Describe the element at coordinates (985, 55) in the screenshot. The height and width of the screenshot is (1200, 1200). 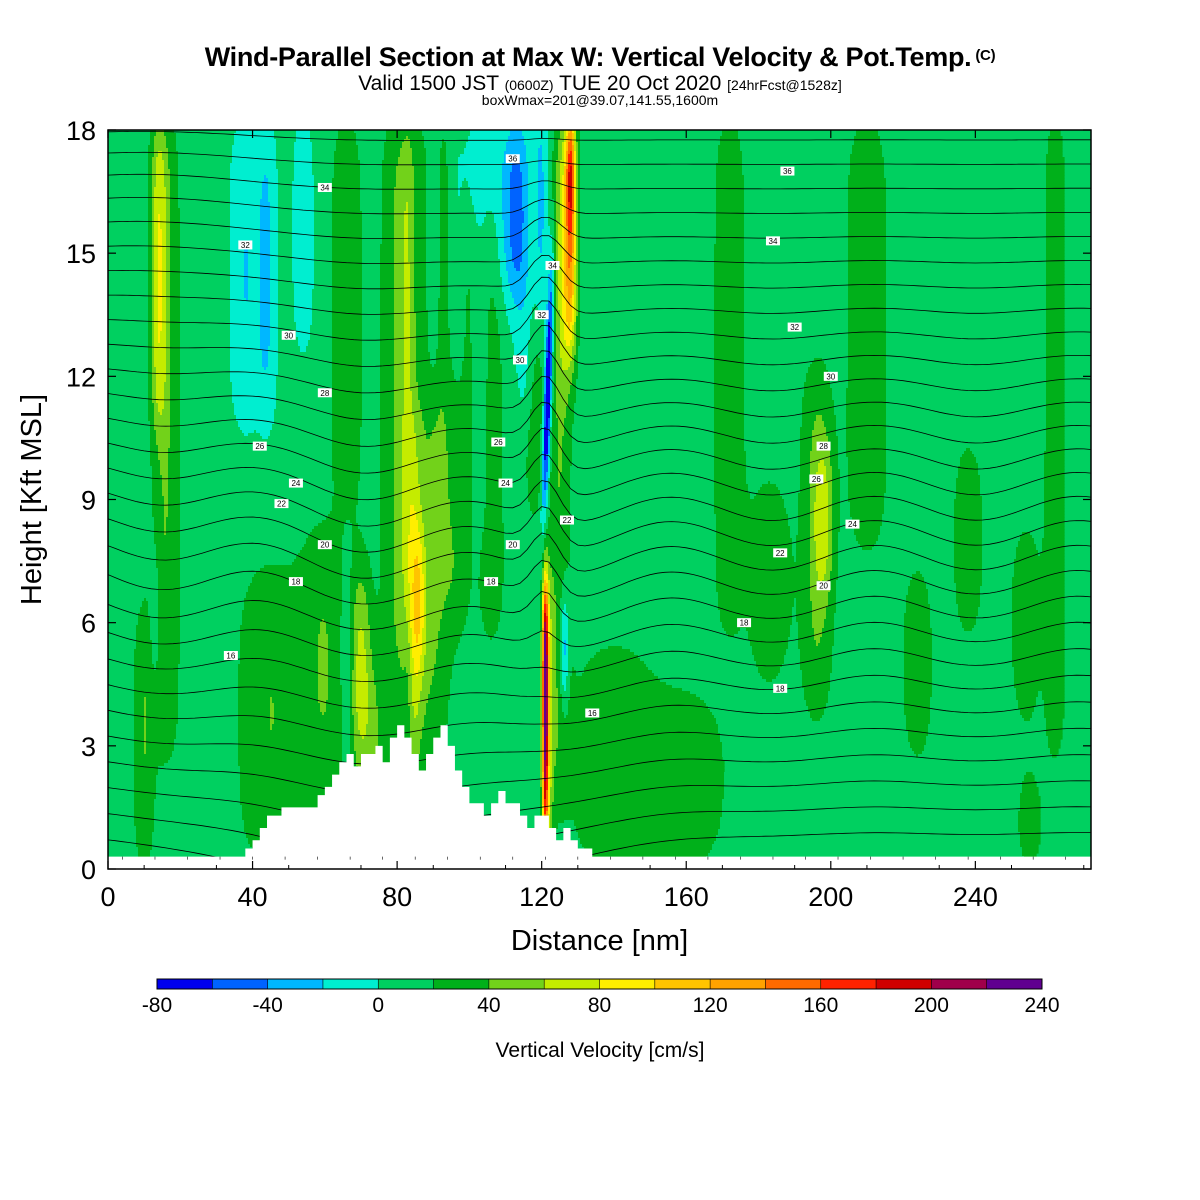
I see `copyright-mark: (C)` at that location.